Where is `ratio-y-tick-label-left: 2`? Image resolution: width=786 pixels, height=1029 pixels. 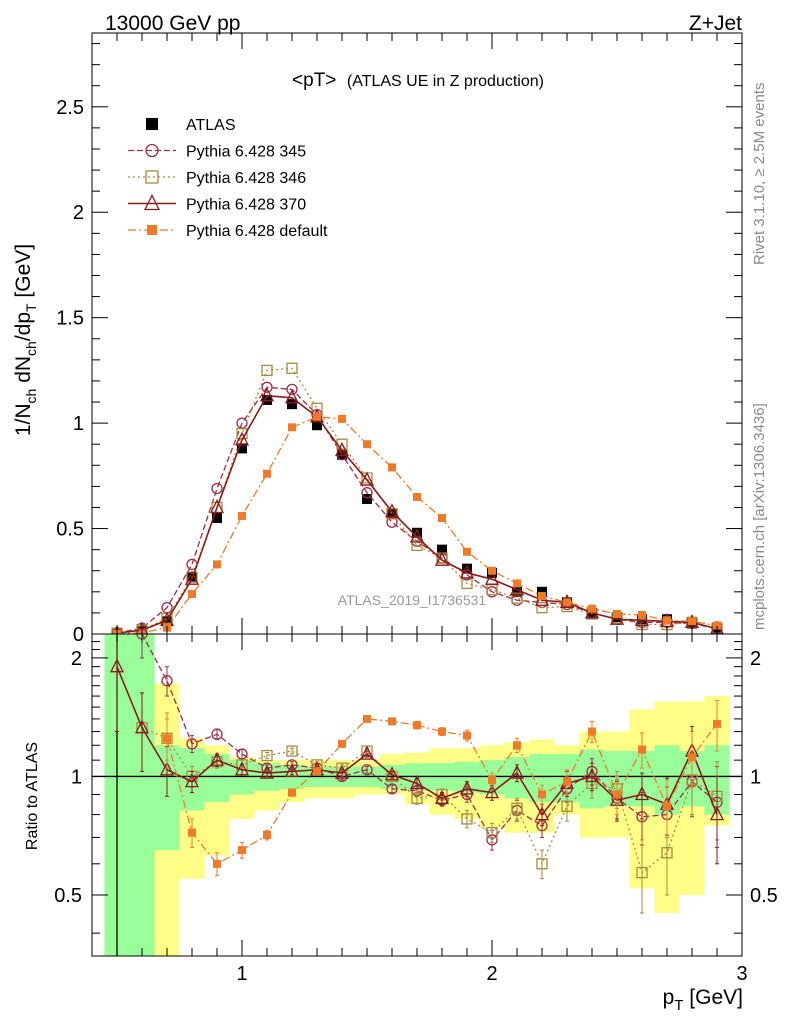
ratio-y-tick-label-left: 2 is located at coordinates (76, 659).